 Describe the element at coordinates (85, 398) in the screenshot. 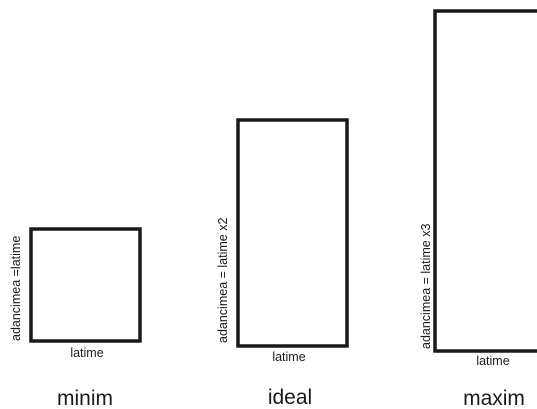

I see `size-label-minim: minim` at that location.